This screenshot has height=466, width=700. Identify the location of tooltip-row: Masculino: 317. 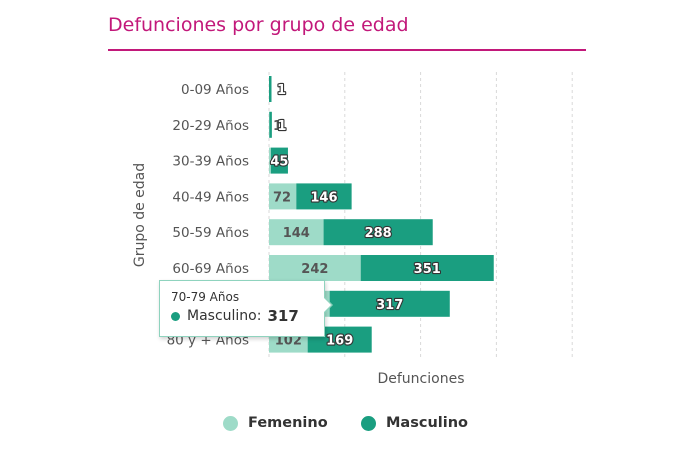
(235, 316).